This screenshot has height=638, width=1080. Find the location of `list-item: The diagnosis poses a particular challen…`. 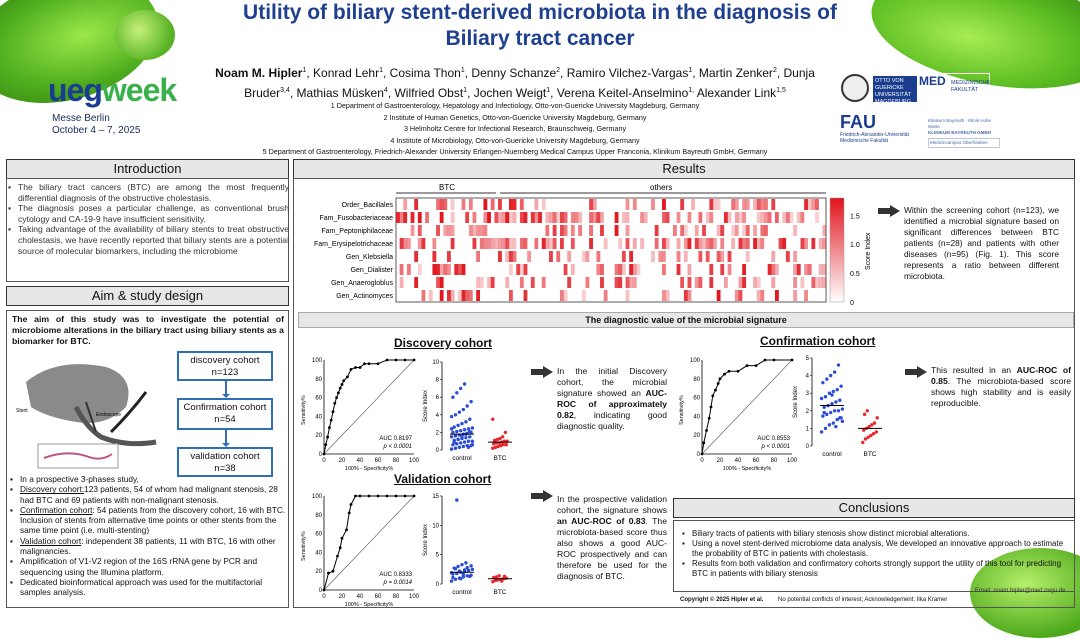

list-item: The diagnosis poses a particular challen… is located at coordinates (147, 213).